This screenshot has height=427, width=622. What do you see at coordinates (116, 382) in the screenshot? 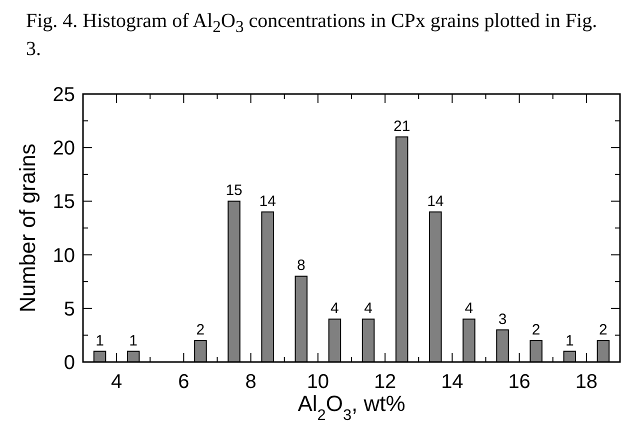
I see `x-tick-label: 4` at bounding box center [116, 382].